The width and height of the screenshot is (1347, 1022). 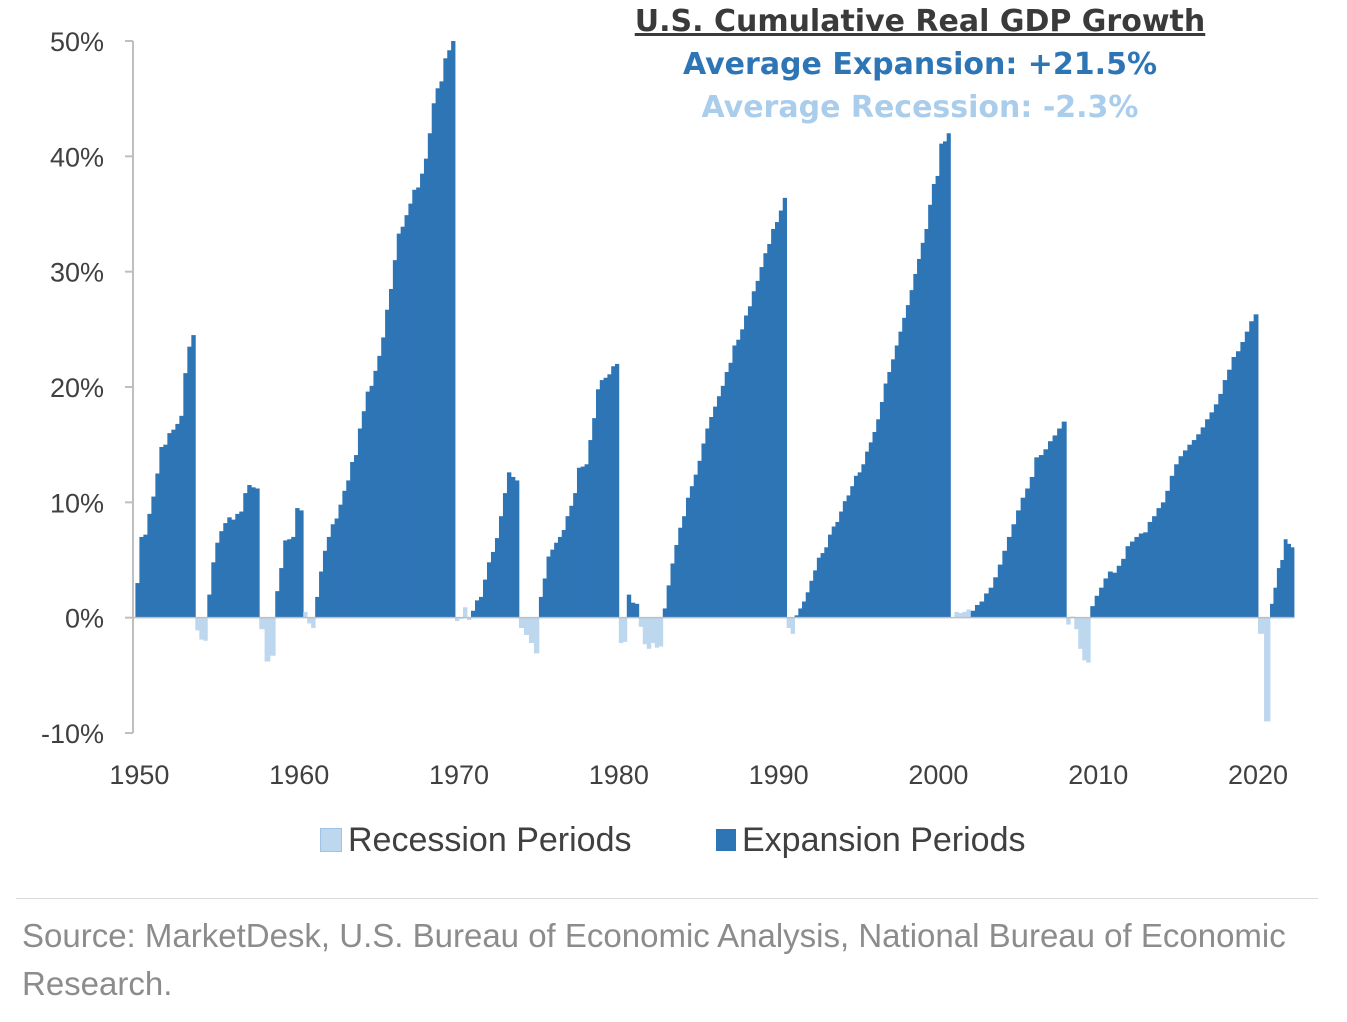 What do you see at coordinates (779, 775) in the screenshot?
I see `x-tick-label: 1990` at bounding box center [779, 775].